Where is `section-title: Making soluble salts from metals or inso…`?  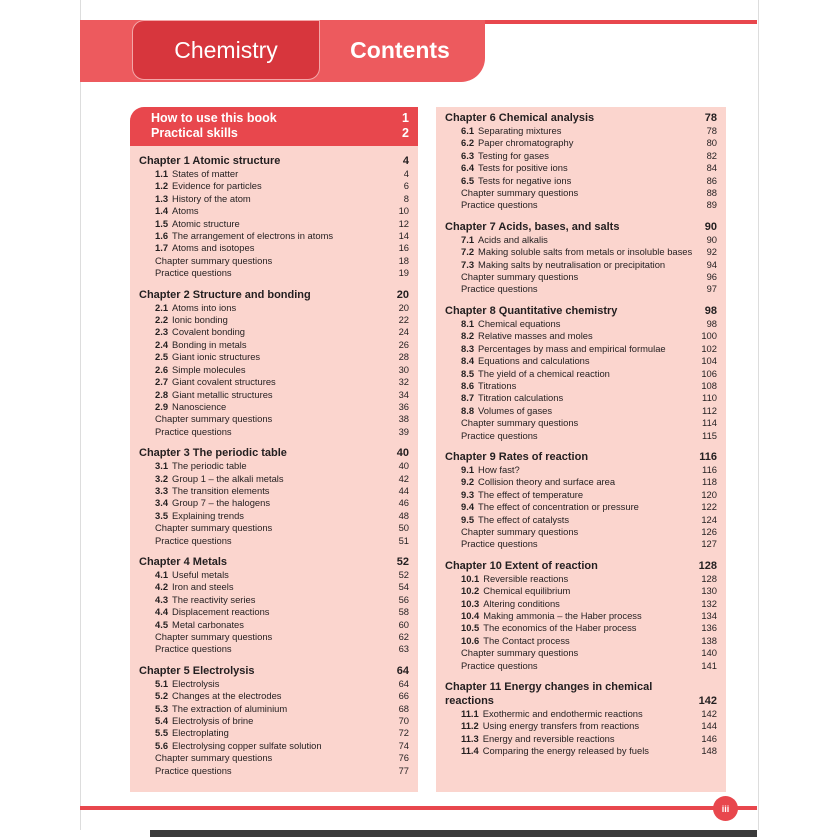
section-title: Making soluble salts from metals or inso… is located at coordinates (585, 252).